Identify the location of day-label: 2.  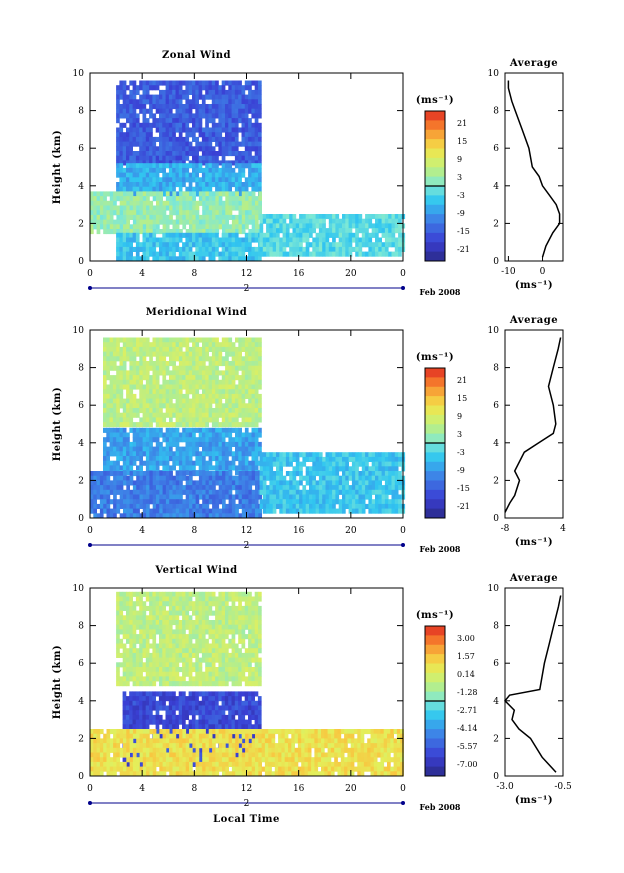
(247, 546).